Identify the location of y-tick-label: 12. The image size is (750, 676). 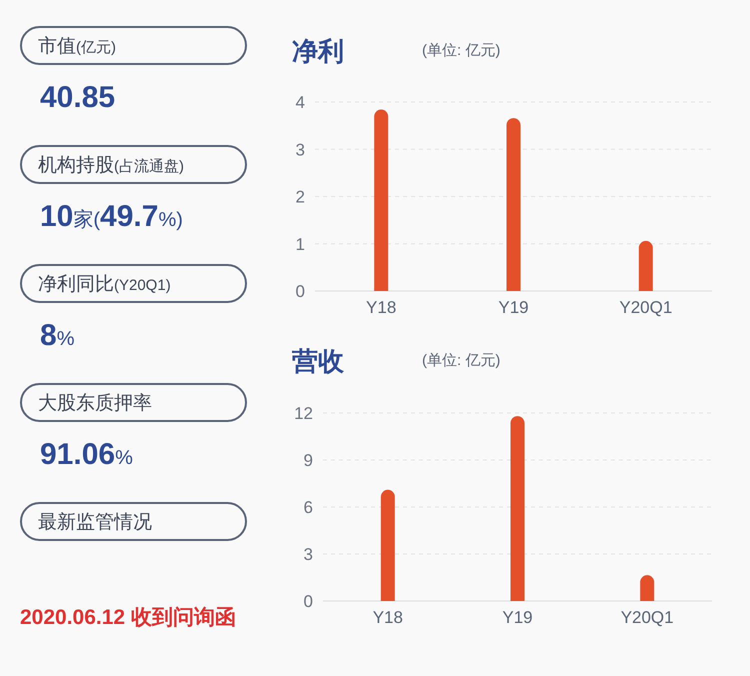
(303, 413).